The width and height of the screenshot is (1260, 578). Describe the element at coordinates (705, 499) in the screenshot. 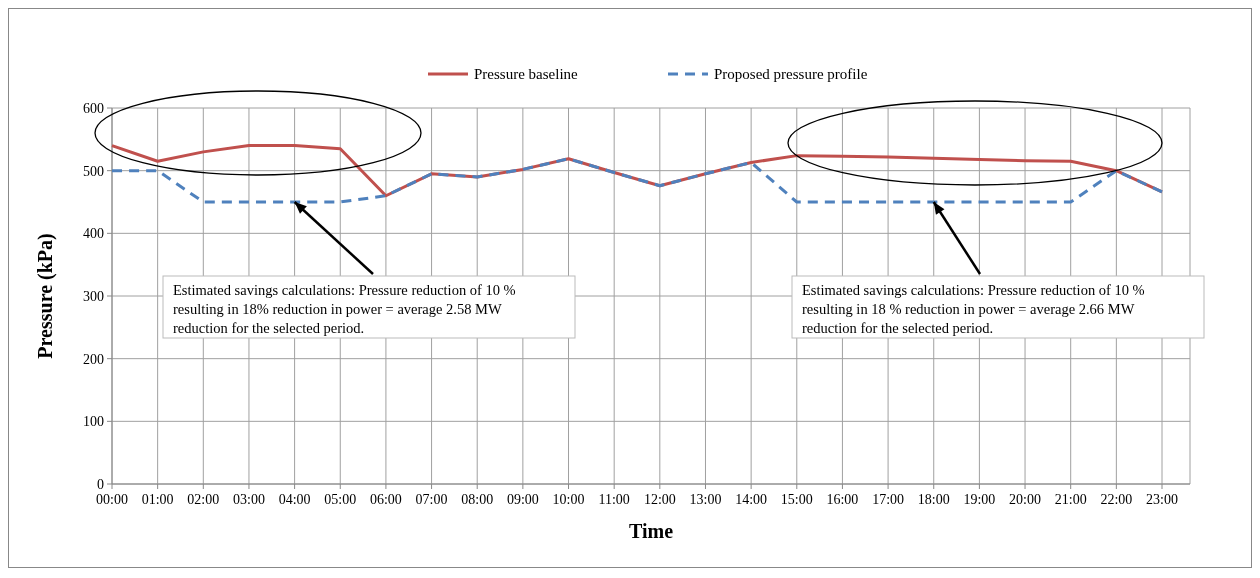

I see `x-tick-label: 13:00` at that location.